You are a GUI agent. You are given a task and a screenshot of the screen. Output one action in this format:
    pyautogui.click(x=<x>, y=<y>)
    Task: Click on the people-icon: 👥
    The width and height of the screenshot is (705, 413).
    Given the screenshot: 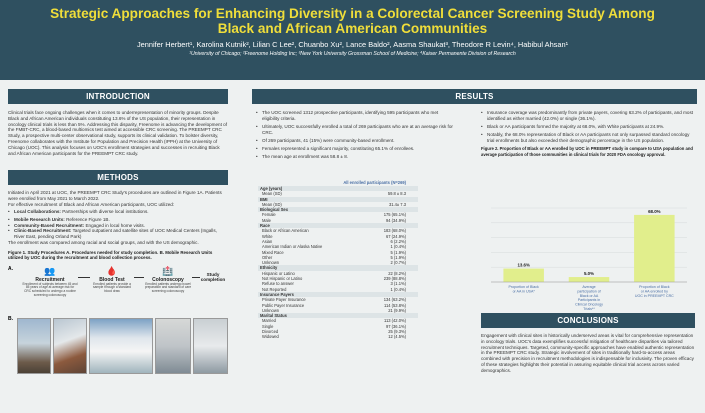 What is the action you would take?
    pyautogui.click(x=50, y=270)
    